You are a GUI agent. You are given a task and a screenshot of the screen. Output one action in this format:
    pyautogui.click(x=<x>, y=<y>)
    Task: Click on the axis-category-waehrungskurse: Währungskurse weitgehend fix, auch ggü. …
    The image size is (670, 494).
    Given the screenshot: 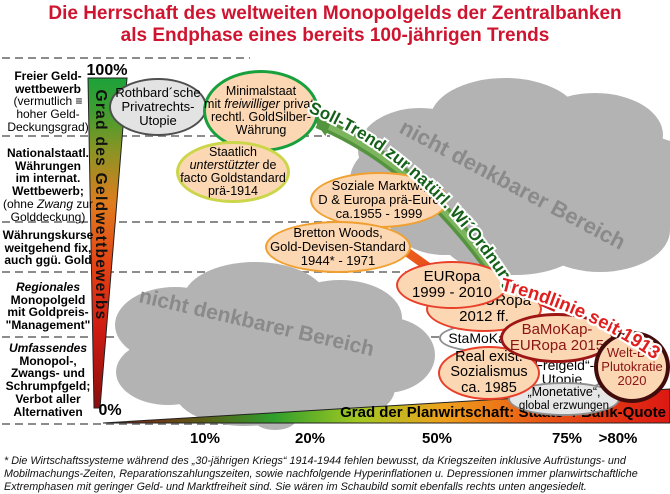 What is the action you would take?
    pyautogui.click(x=48, y=248)
    